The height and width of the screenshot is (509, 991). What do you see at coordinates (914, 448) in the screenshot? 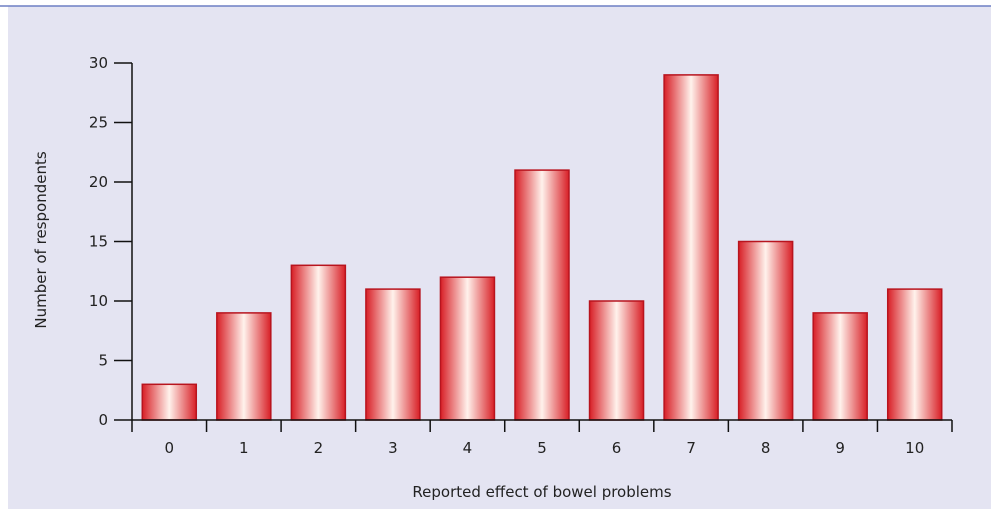
I see `x-tick-label: 10` at bounding box center [914, 448].